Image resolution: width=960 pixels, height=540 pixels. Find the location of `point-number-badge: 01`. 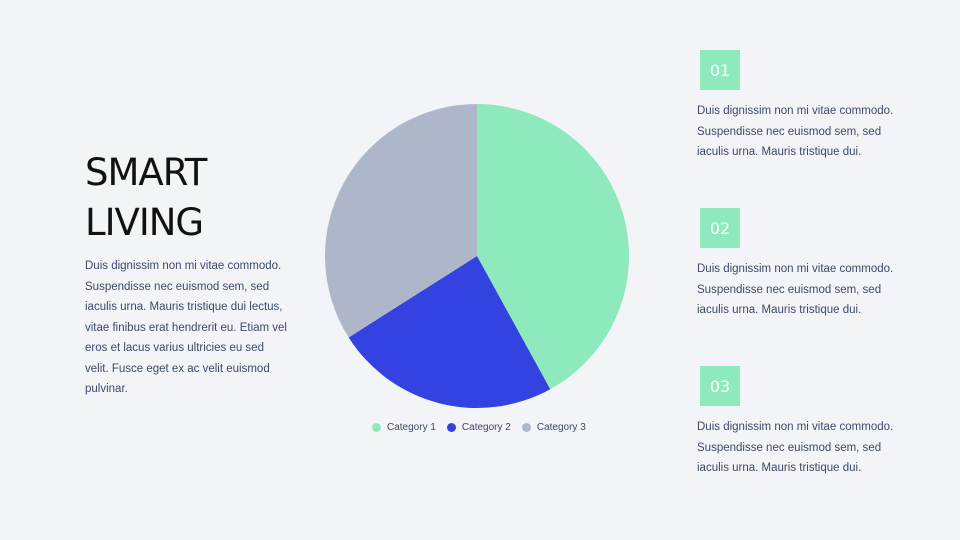

point-number-badge: 01 is located at coordinates (720, 70).